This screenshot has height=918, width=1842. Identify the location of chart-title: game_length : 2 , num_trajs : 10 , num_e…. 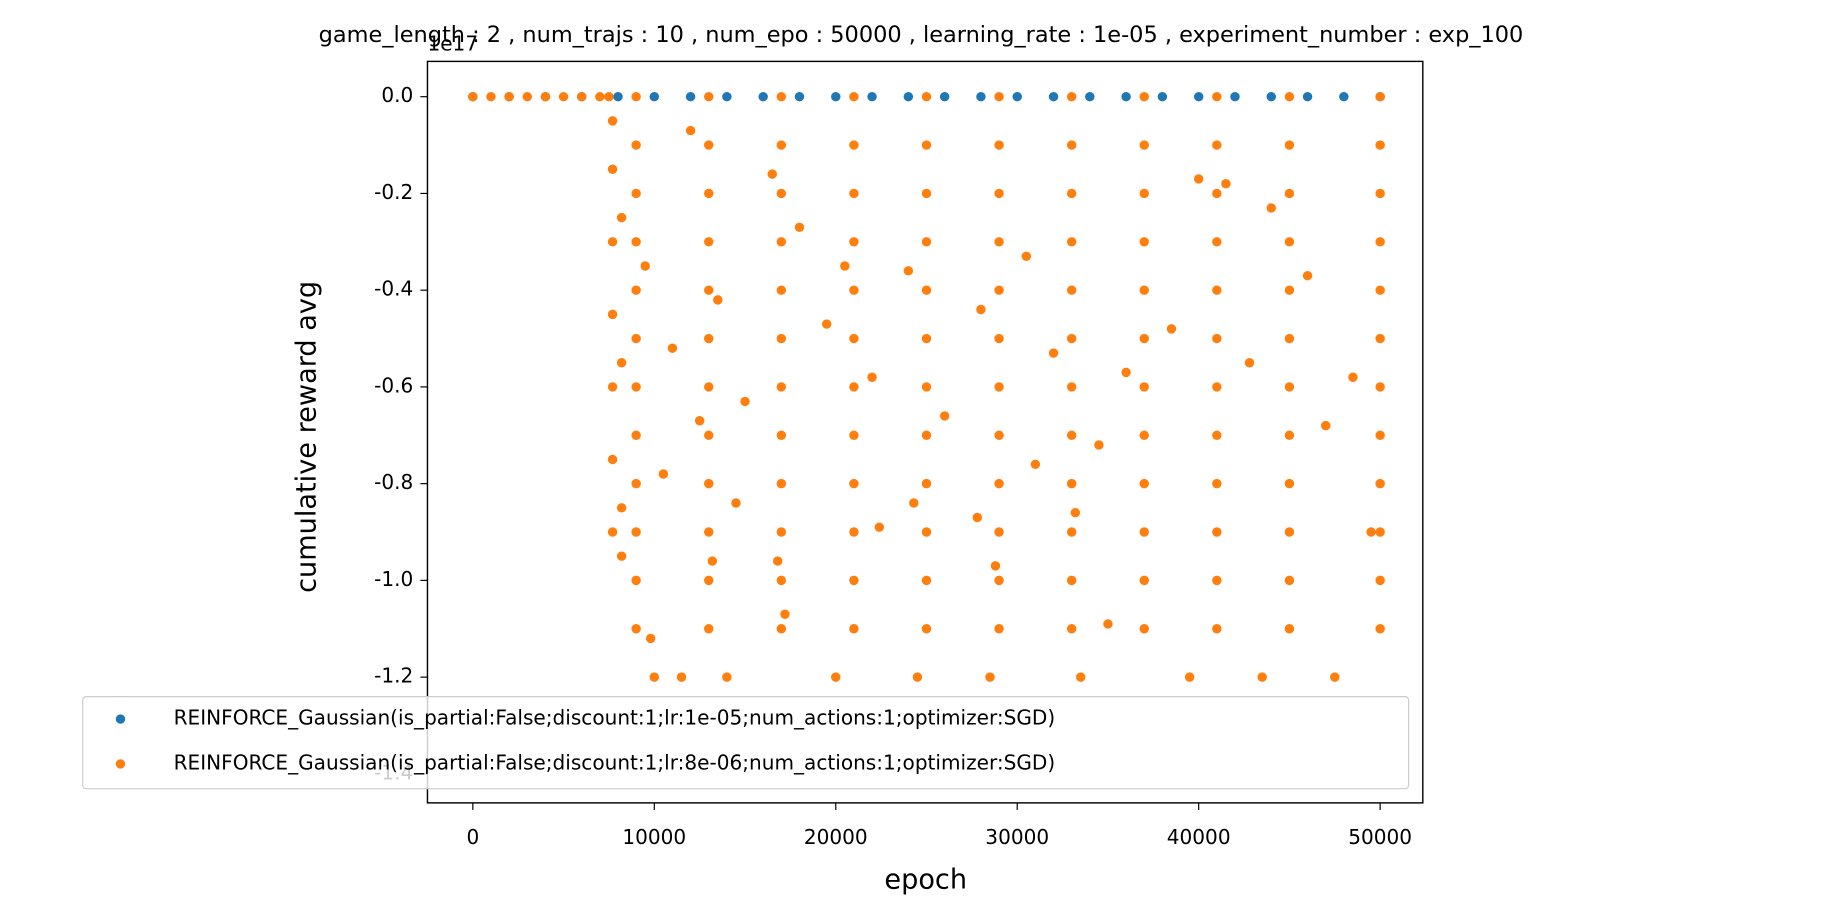
(921, 35).